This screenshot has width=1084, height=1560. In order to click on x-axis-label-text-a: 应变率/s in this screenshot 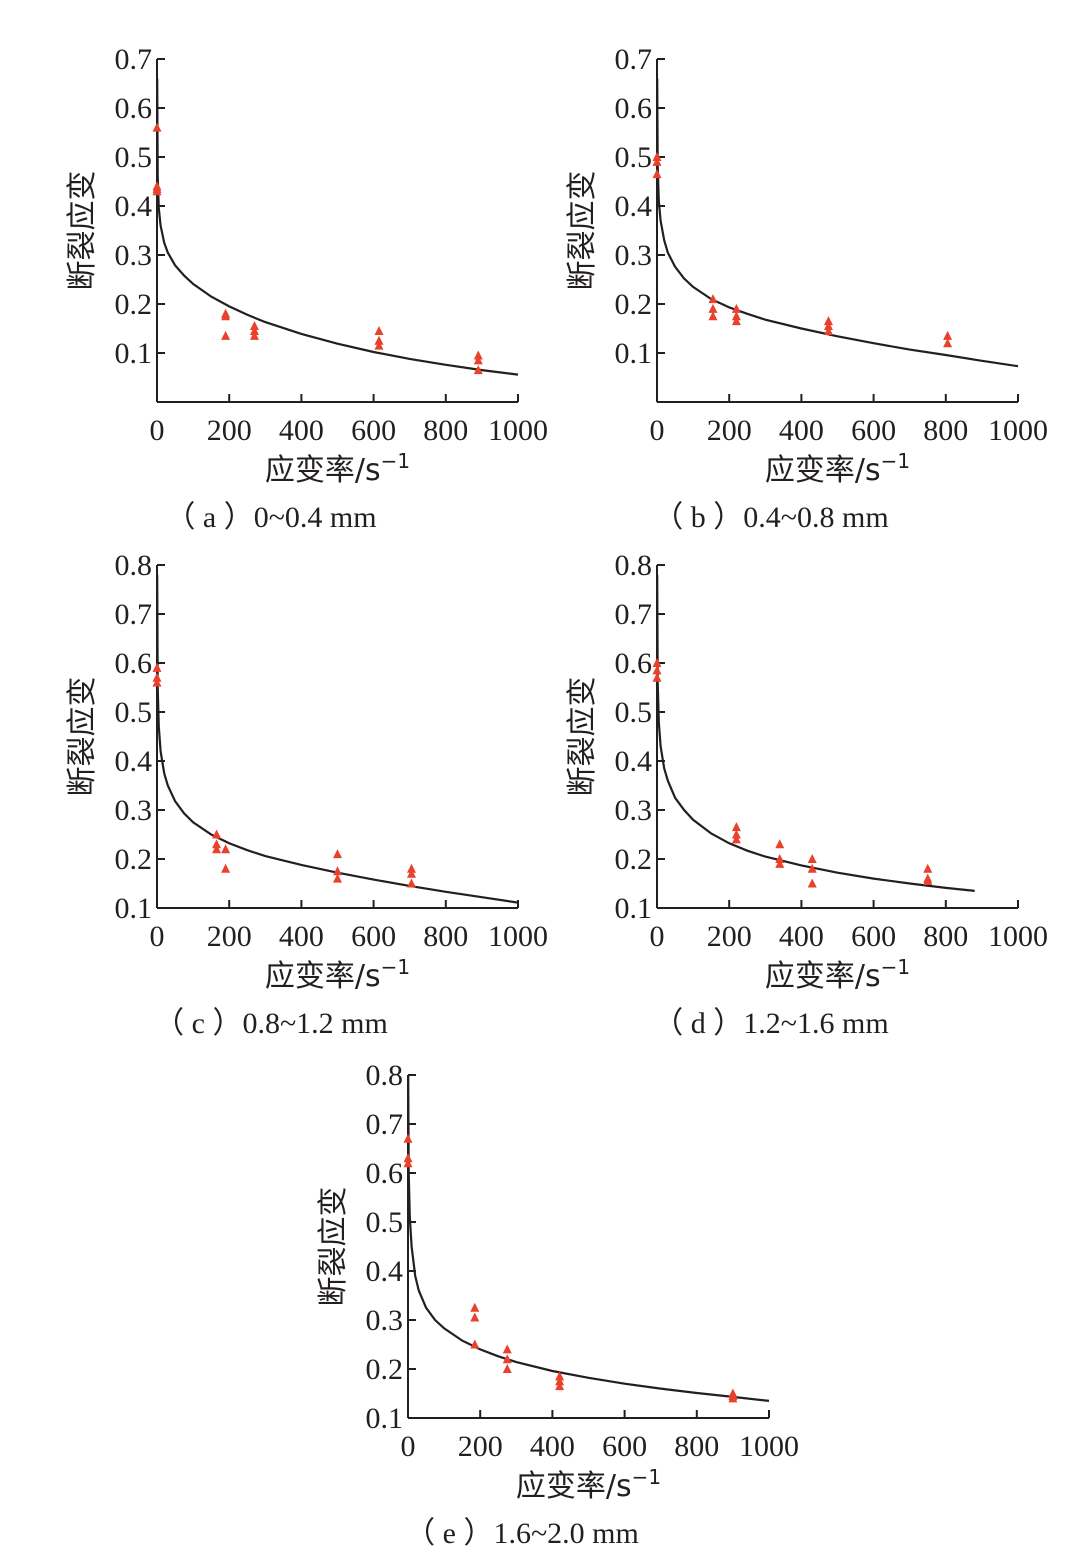, I will do `click(323, 470)`.